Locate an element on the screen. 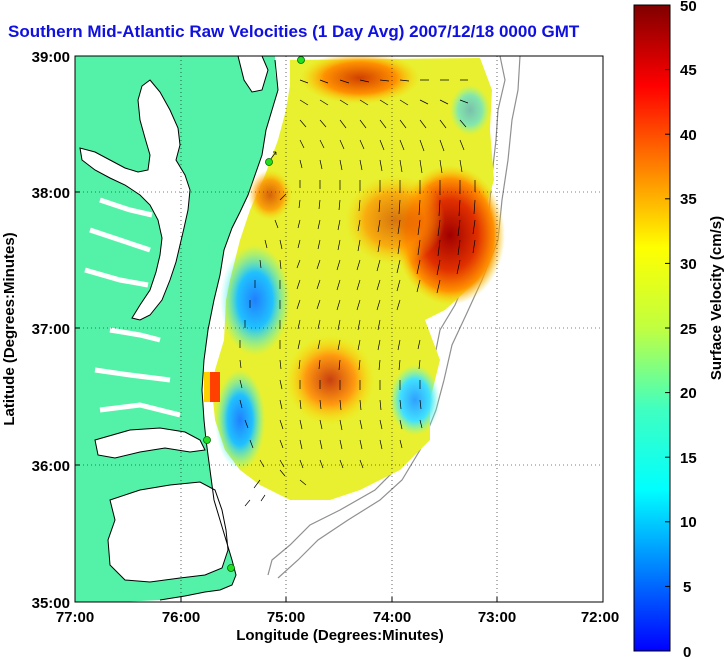 This screenshot has height=659, width=724. y-tick-labels: 39:00 38:00 37:00 36:00 35:00 is located at coordinates (51, 330).